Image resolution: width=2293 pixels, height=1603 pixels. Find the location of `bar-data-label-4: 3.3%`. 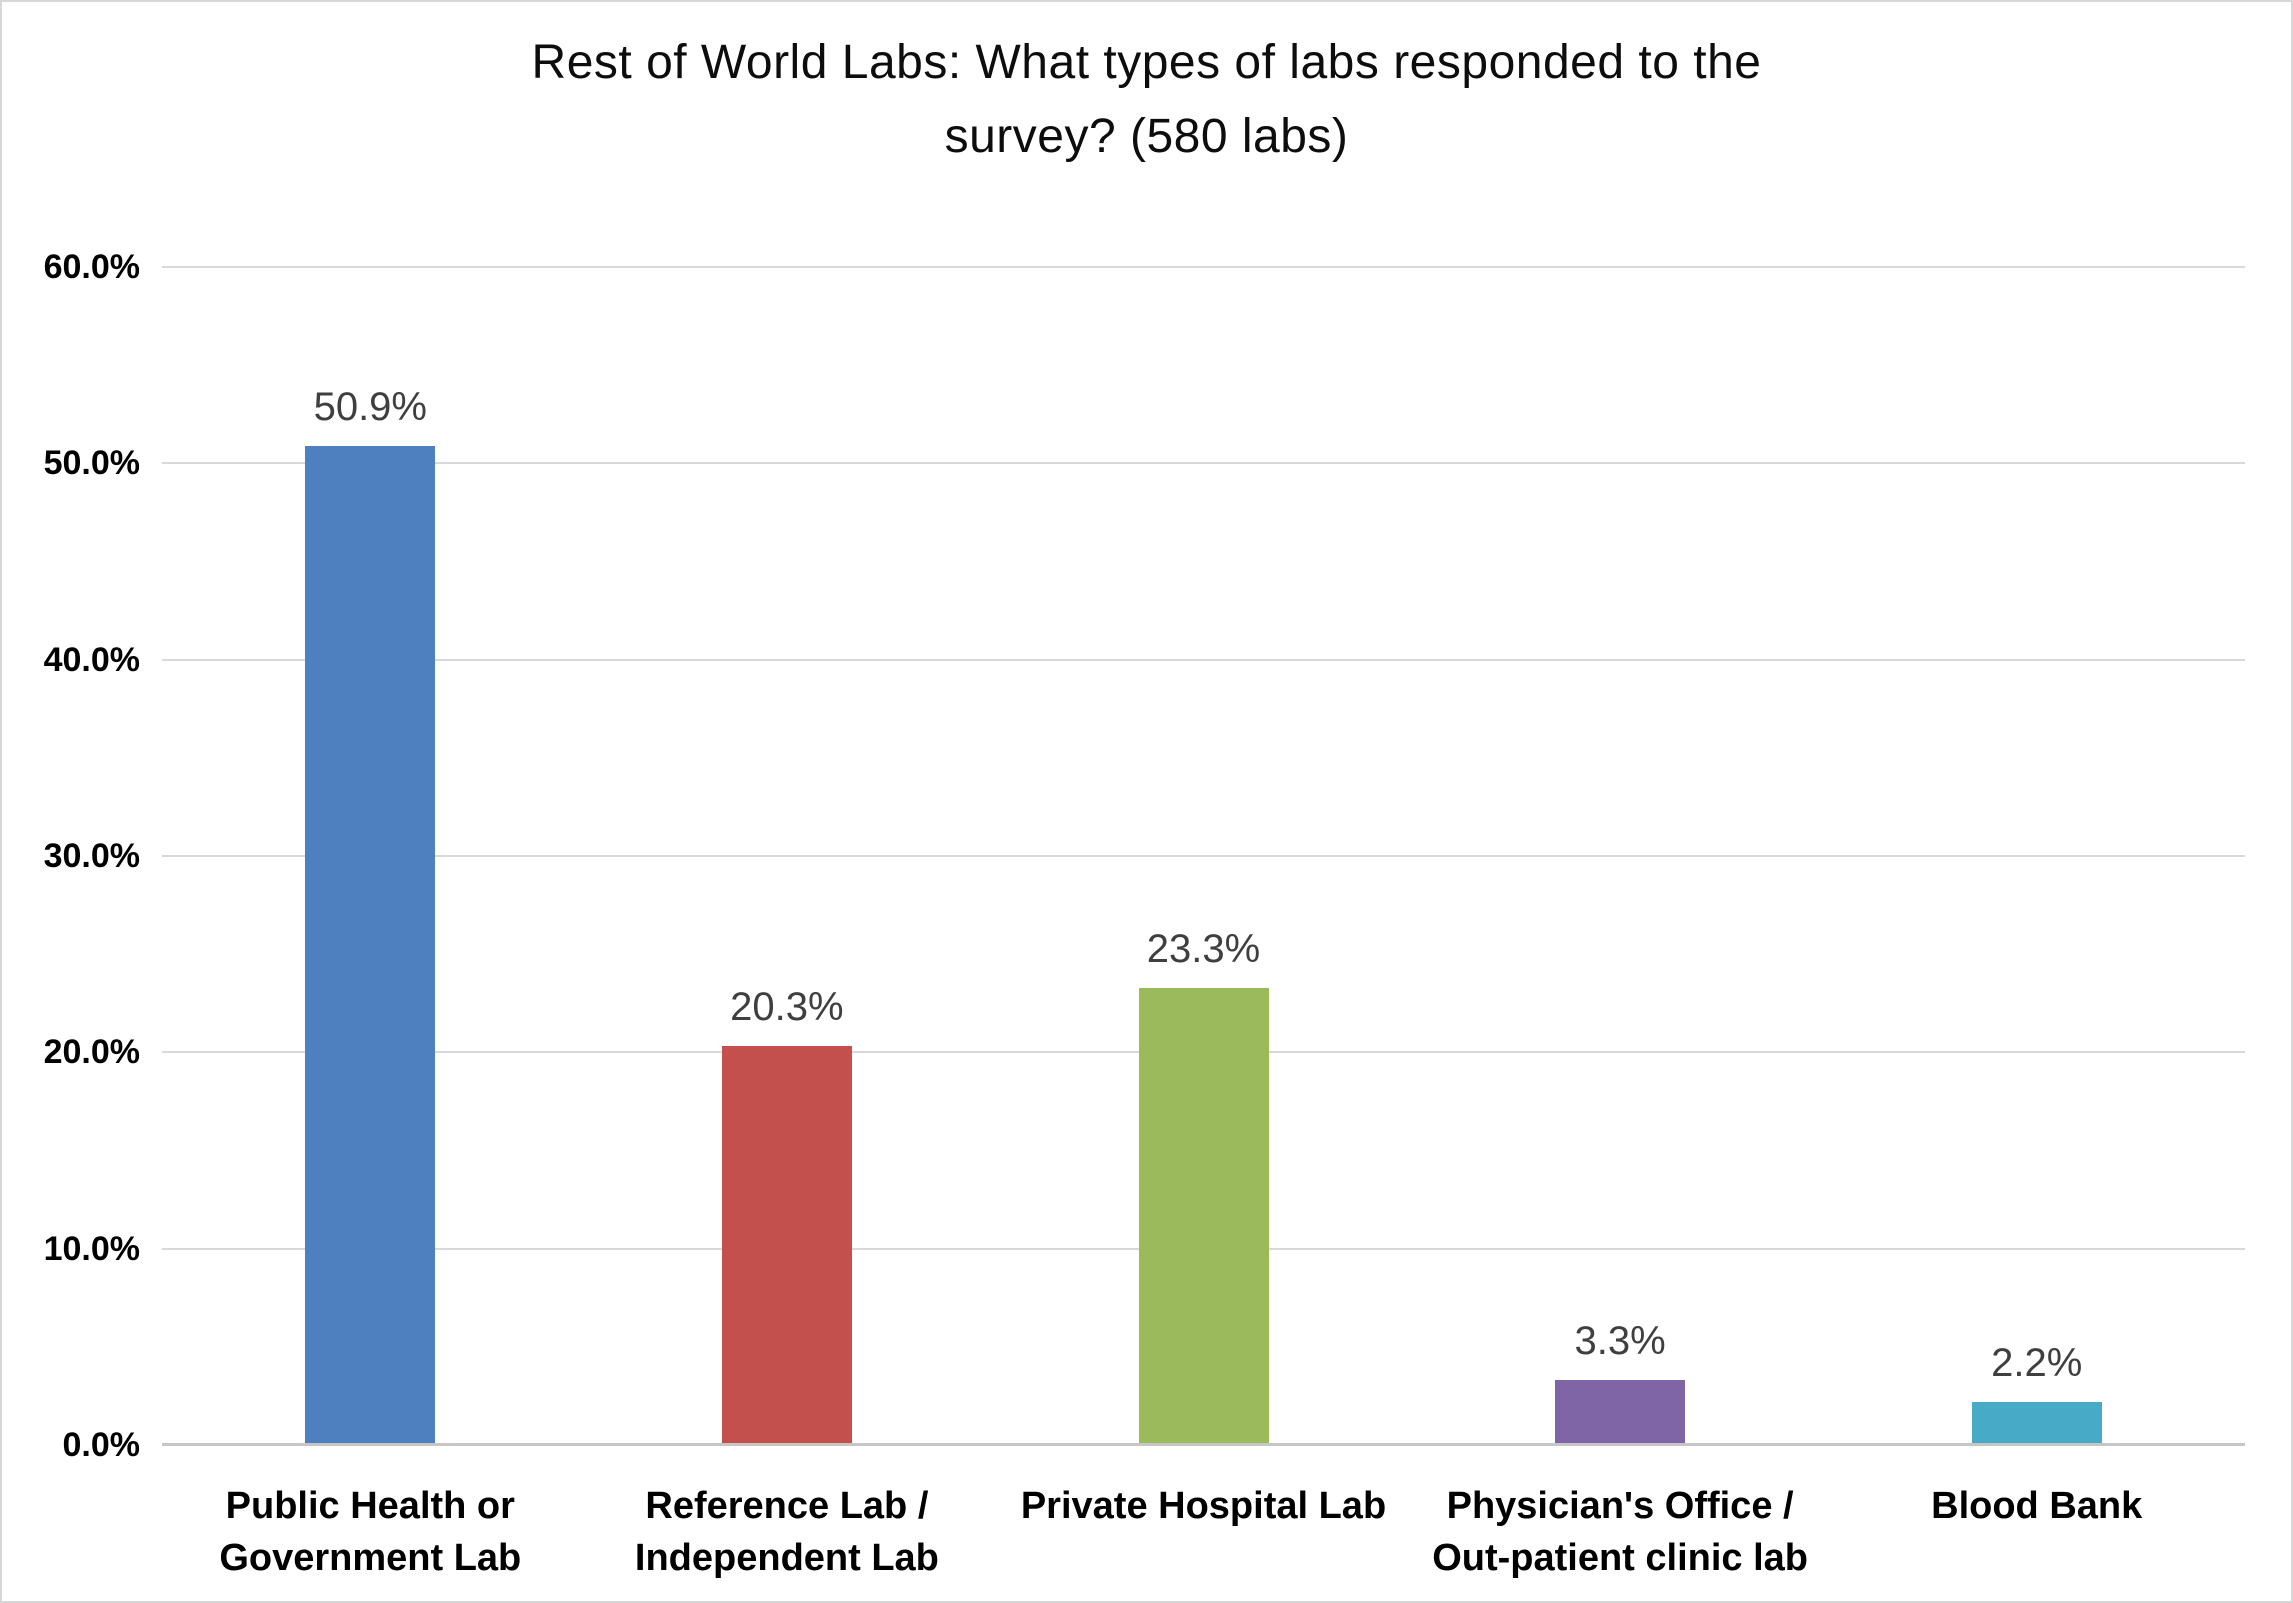

bar-data-label-4: 3.3% is located at coordinates (1620, 1341).